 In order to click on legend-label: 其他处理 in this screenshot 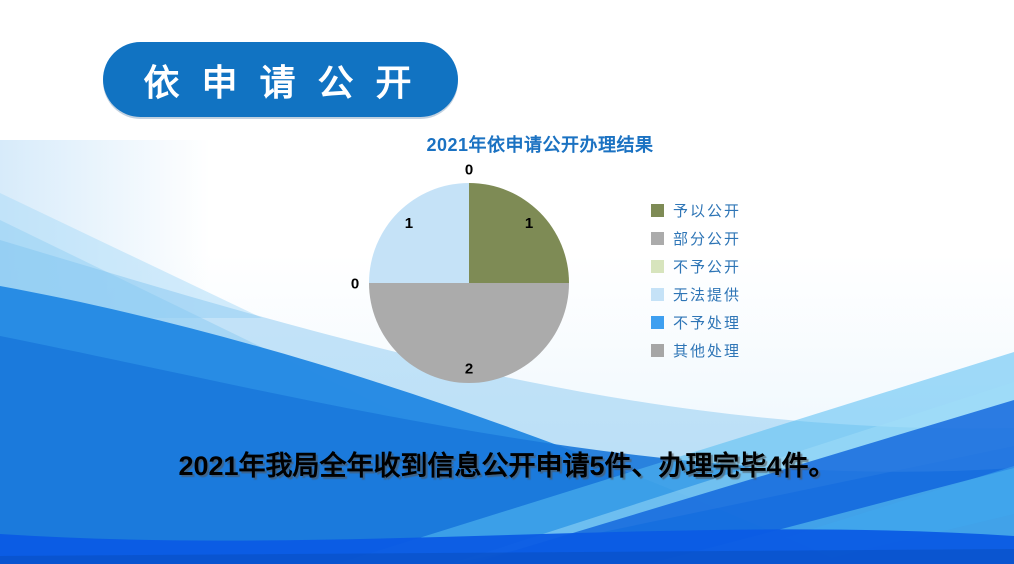, I will do `click(707, 351)`.